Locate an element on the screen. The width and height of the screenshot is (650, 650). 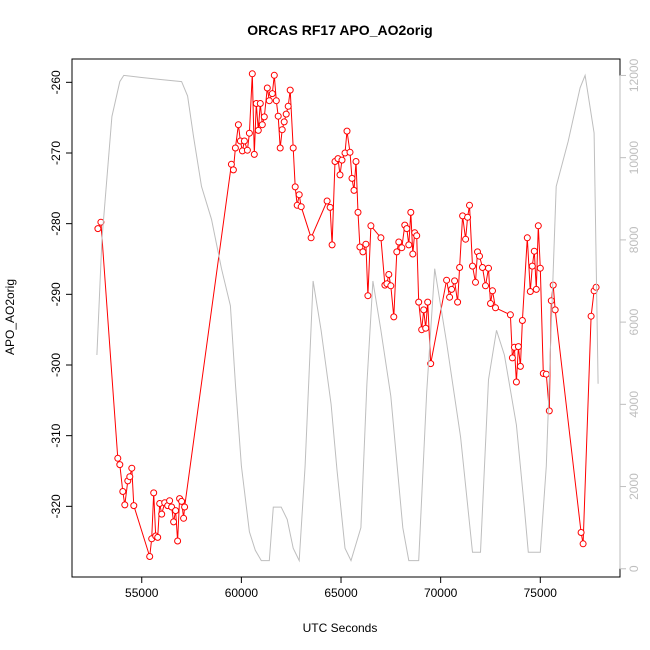
y-tick-label: -320 is located at coordinates (56, 506).